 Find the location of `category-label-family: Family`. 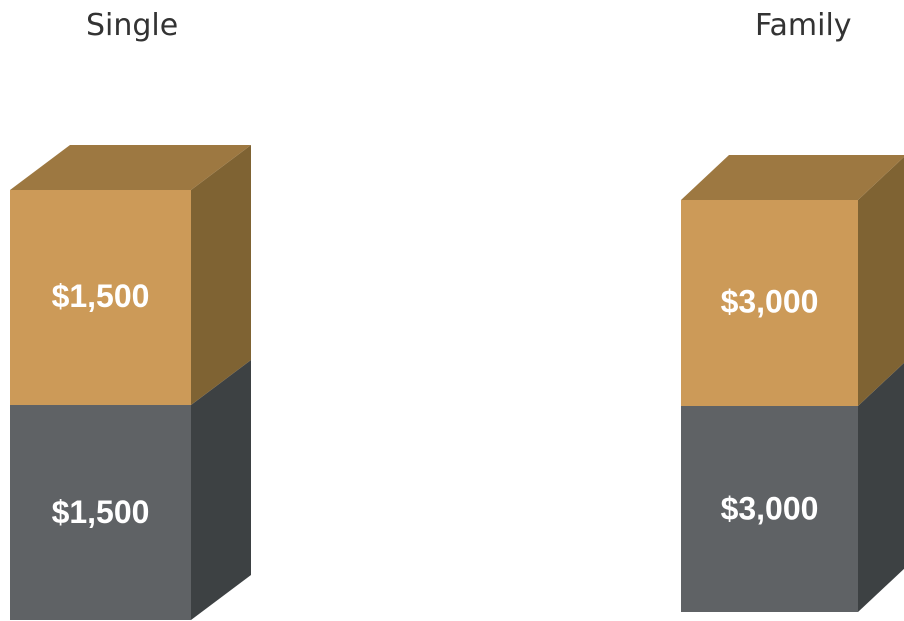

category-label-family: Family is located at coordinates (803, 25).